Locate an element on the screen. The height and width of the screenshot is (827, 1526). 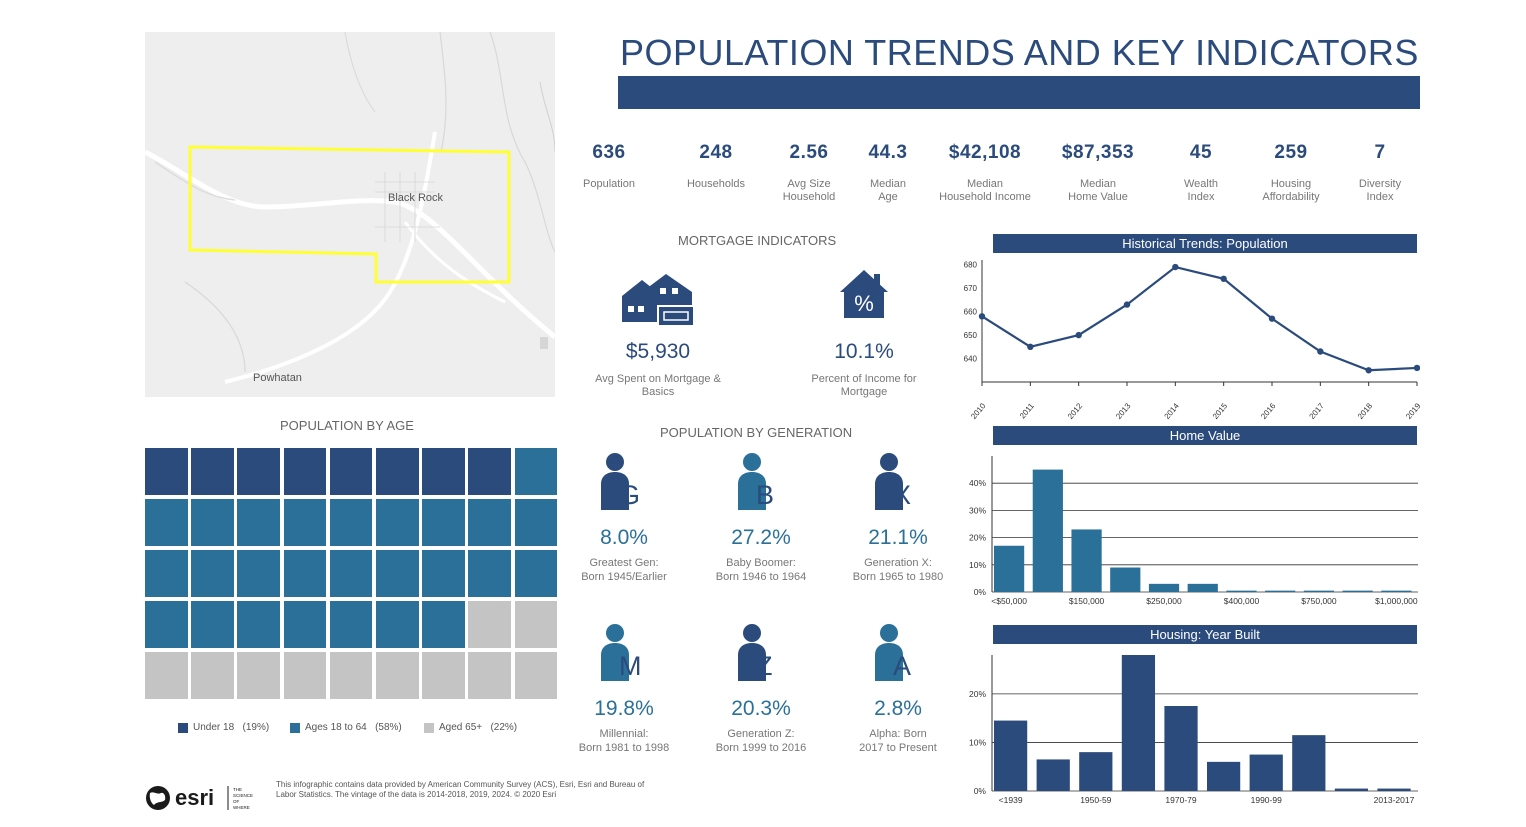
y-tick-label: 660 is located at coordinates (971, 312).